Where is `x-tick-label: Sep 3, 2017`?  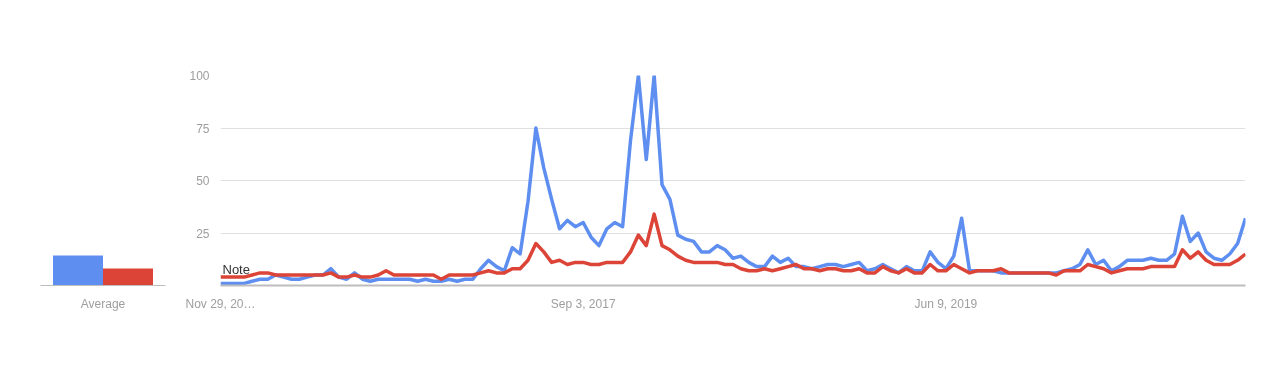
x-tick-label: Sep 3, 2017 is located at coordinates (583, 303).